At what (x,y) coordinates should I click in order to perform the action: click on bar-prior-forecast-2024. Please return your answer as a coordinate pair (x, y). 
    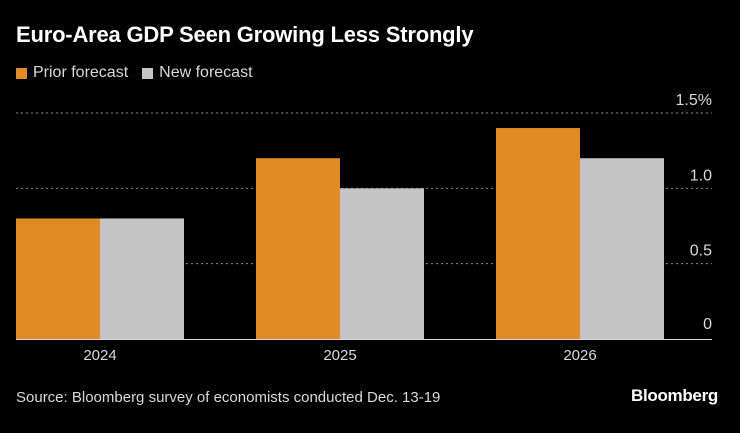
    Looking at the image, I should click on (58, 278).